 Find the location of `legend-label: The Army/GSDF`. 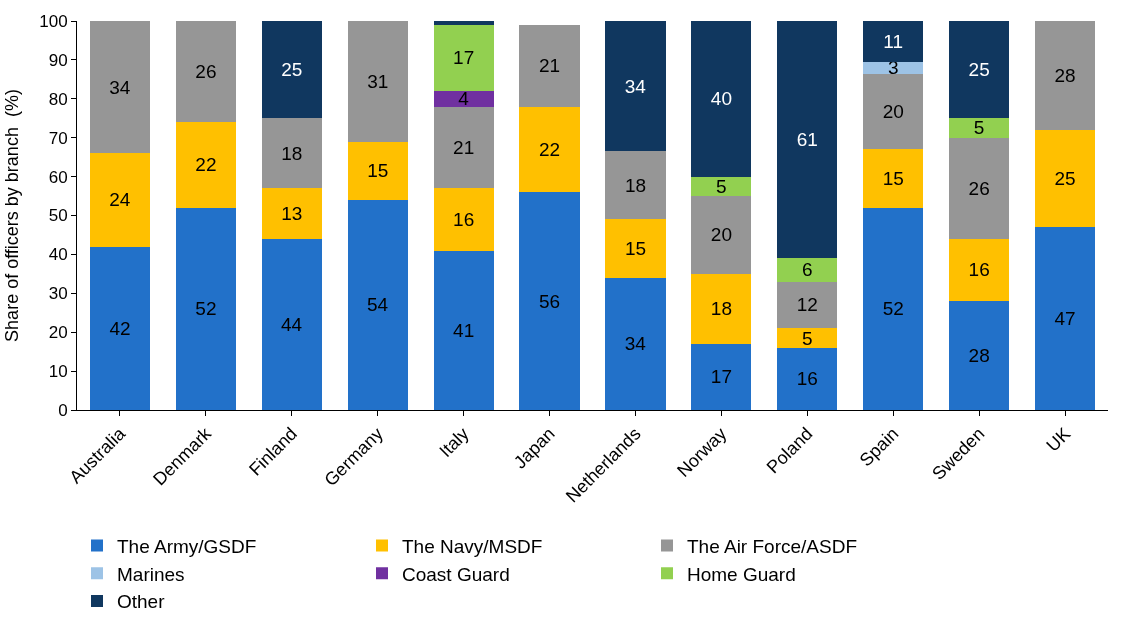

legend-label: The Army/GSDF is located at coordinates (187, 546).